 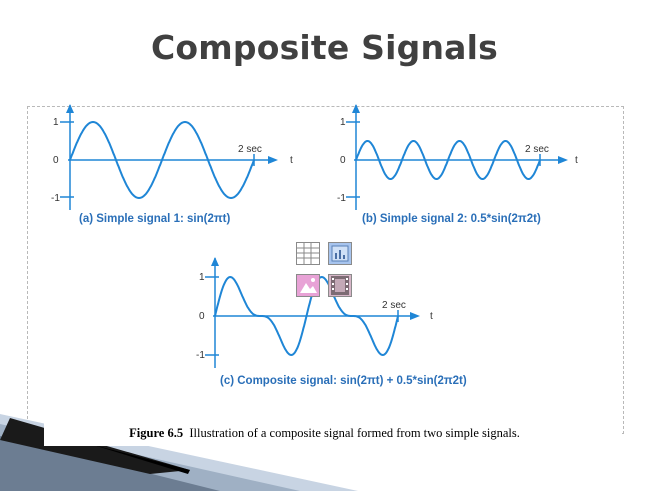 What do you see at coordinates (451, 219) in the screenshot?
I see `panel-b-label: (b) Simple signal 2: 0.5*sin(2π2t)` at bounding box center [451, 219].